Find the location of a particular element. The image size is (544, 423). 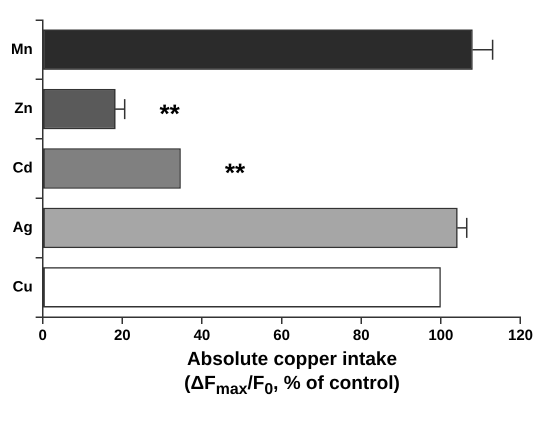

x-tick-label: 80 is located at coordinates (361, 335).